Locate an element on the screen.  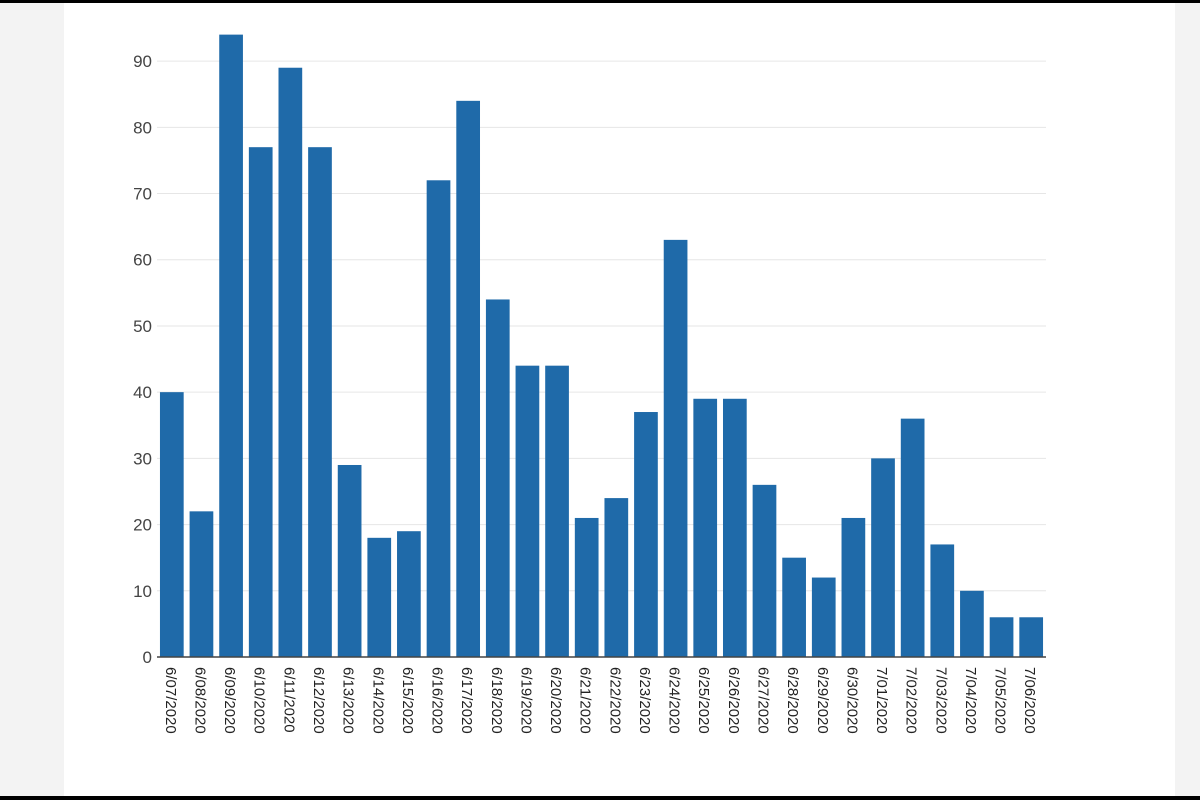
x-tick-label: 7/04/2020 is located at coordinates (970, 700).